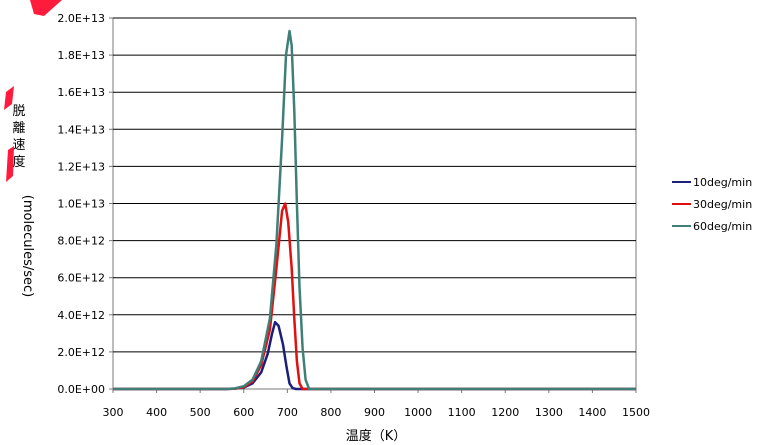 The image size is (773, 445). What do you see at coordinates (33, 91) in the screenshot?
I see `red-corner-mark` at bounding box center [33, 91].